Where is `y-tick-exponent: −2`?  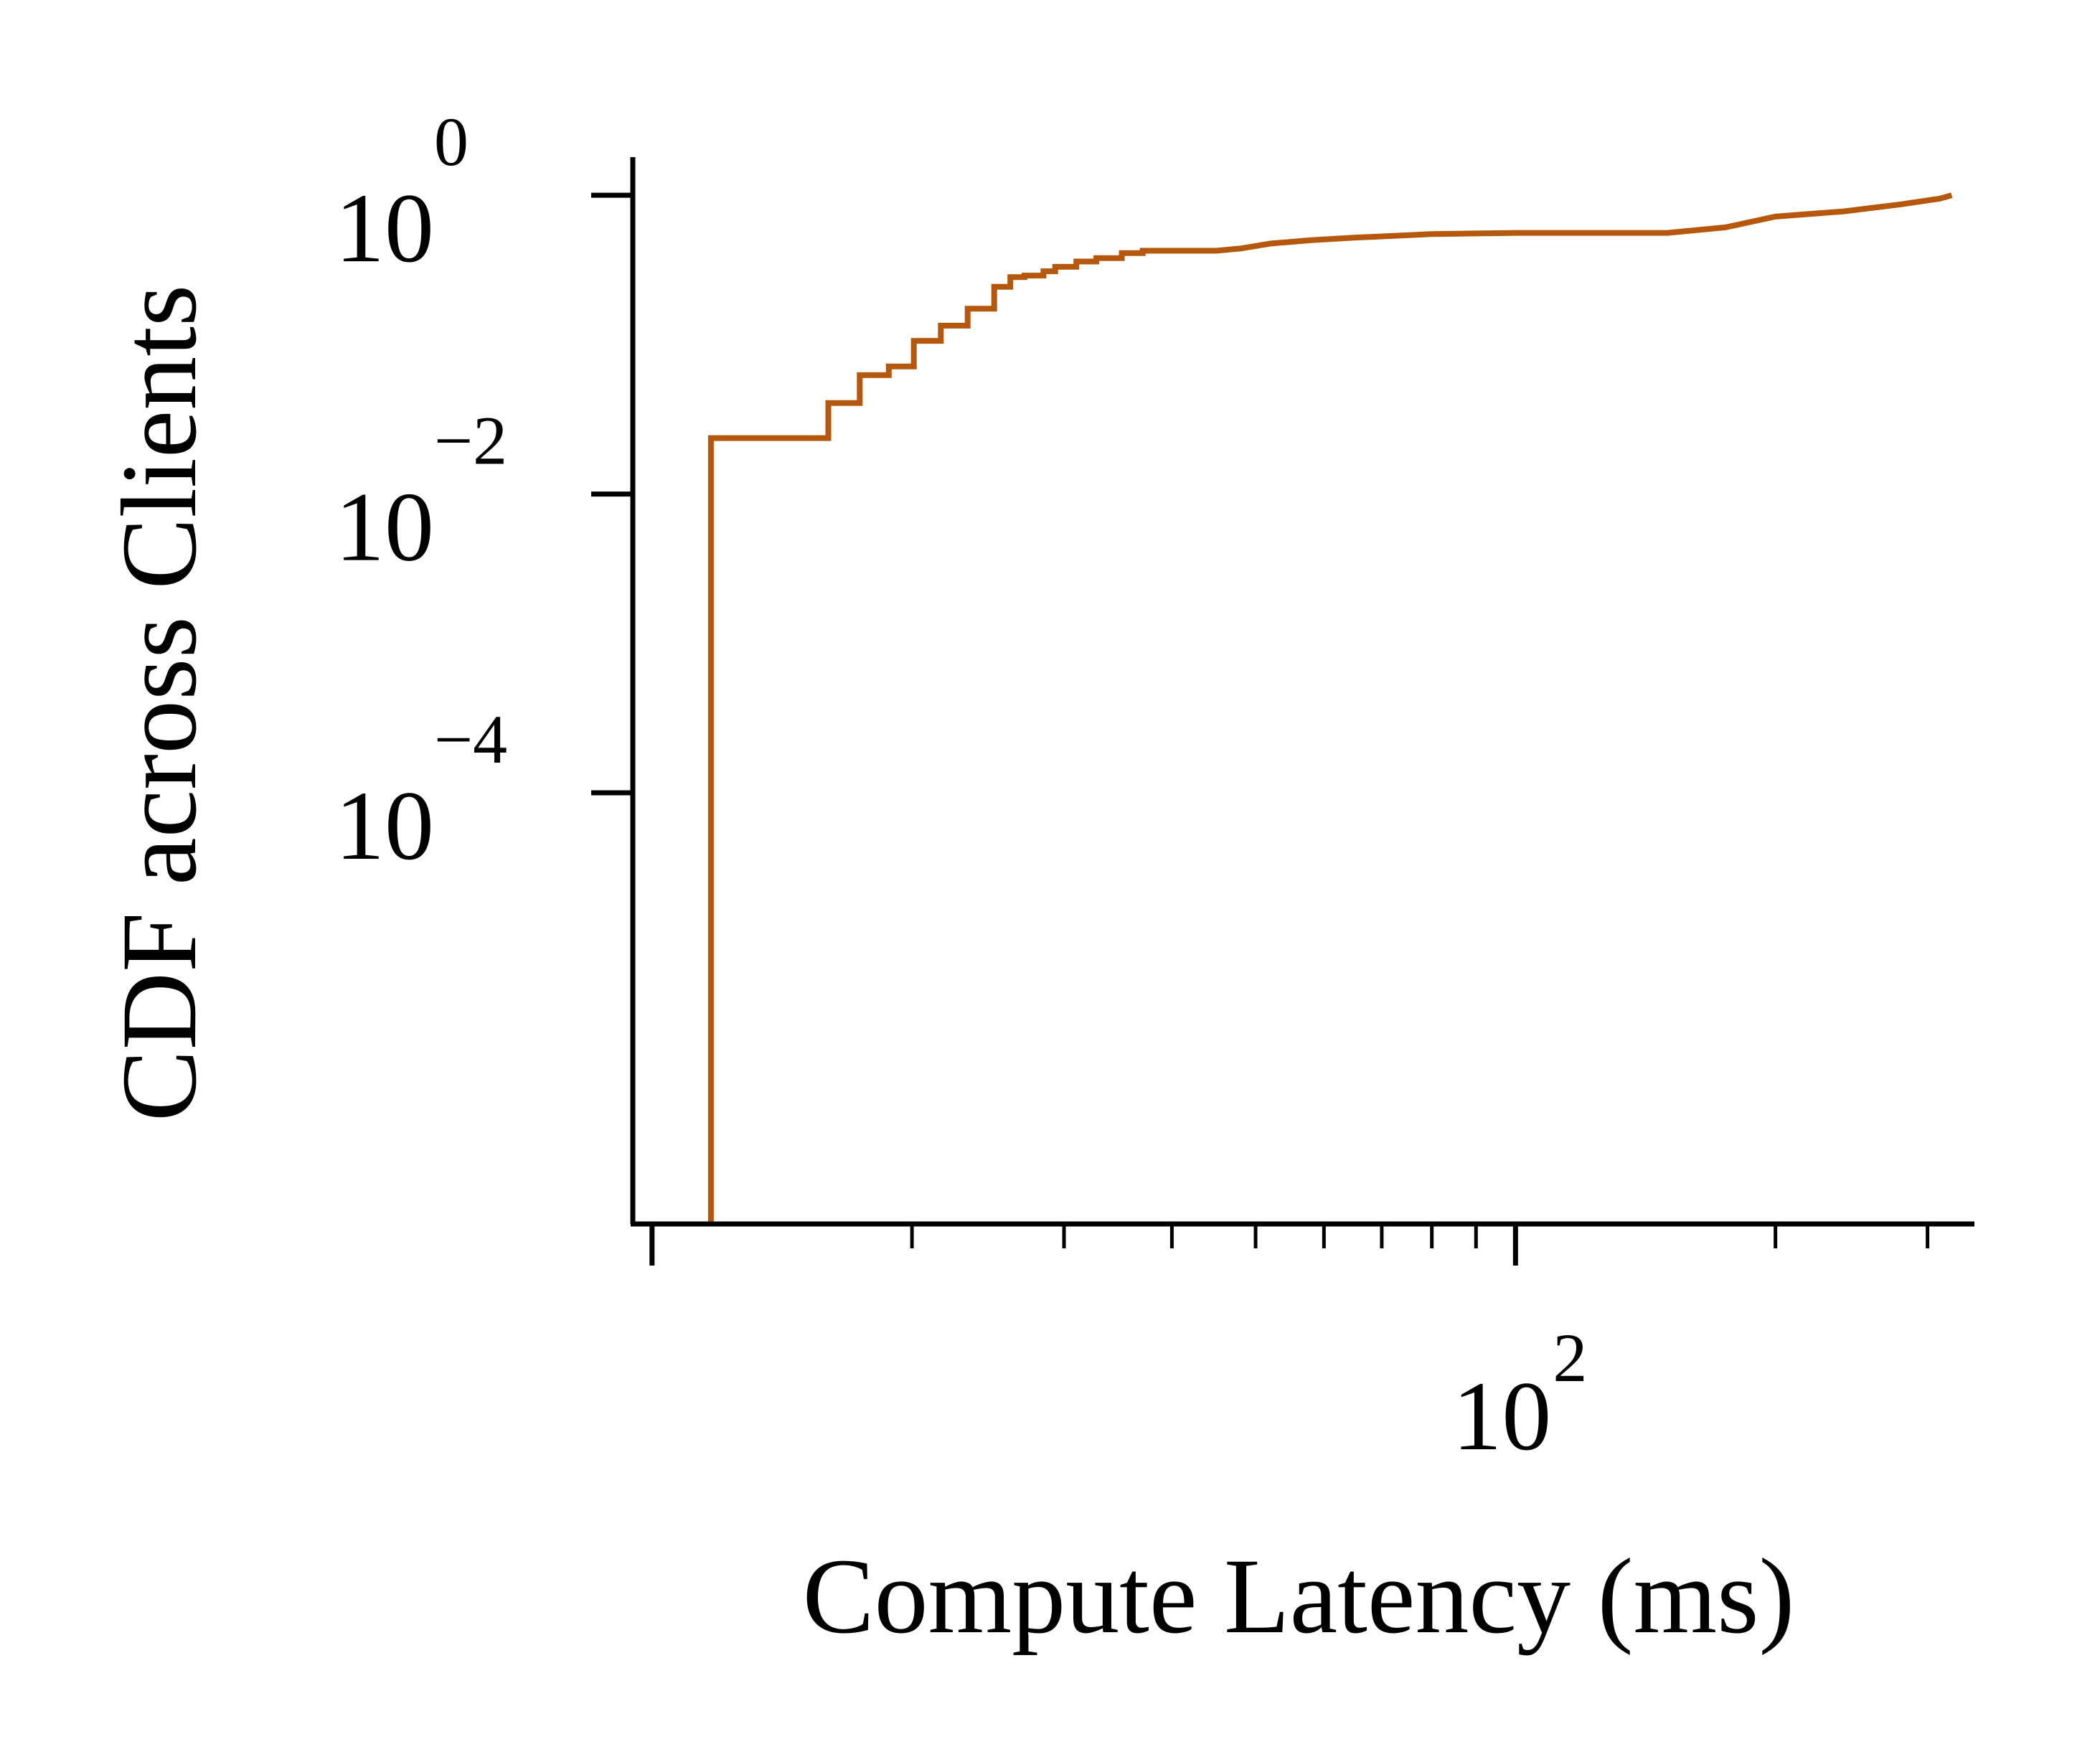 y-tick-exponent: −2 is located at coordinates (471, 440).